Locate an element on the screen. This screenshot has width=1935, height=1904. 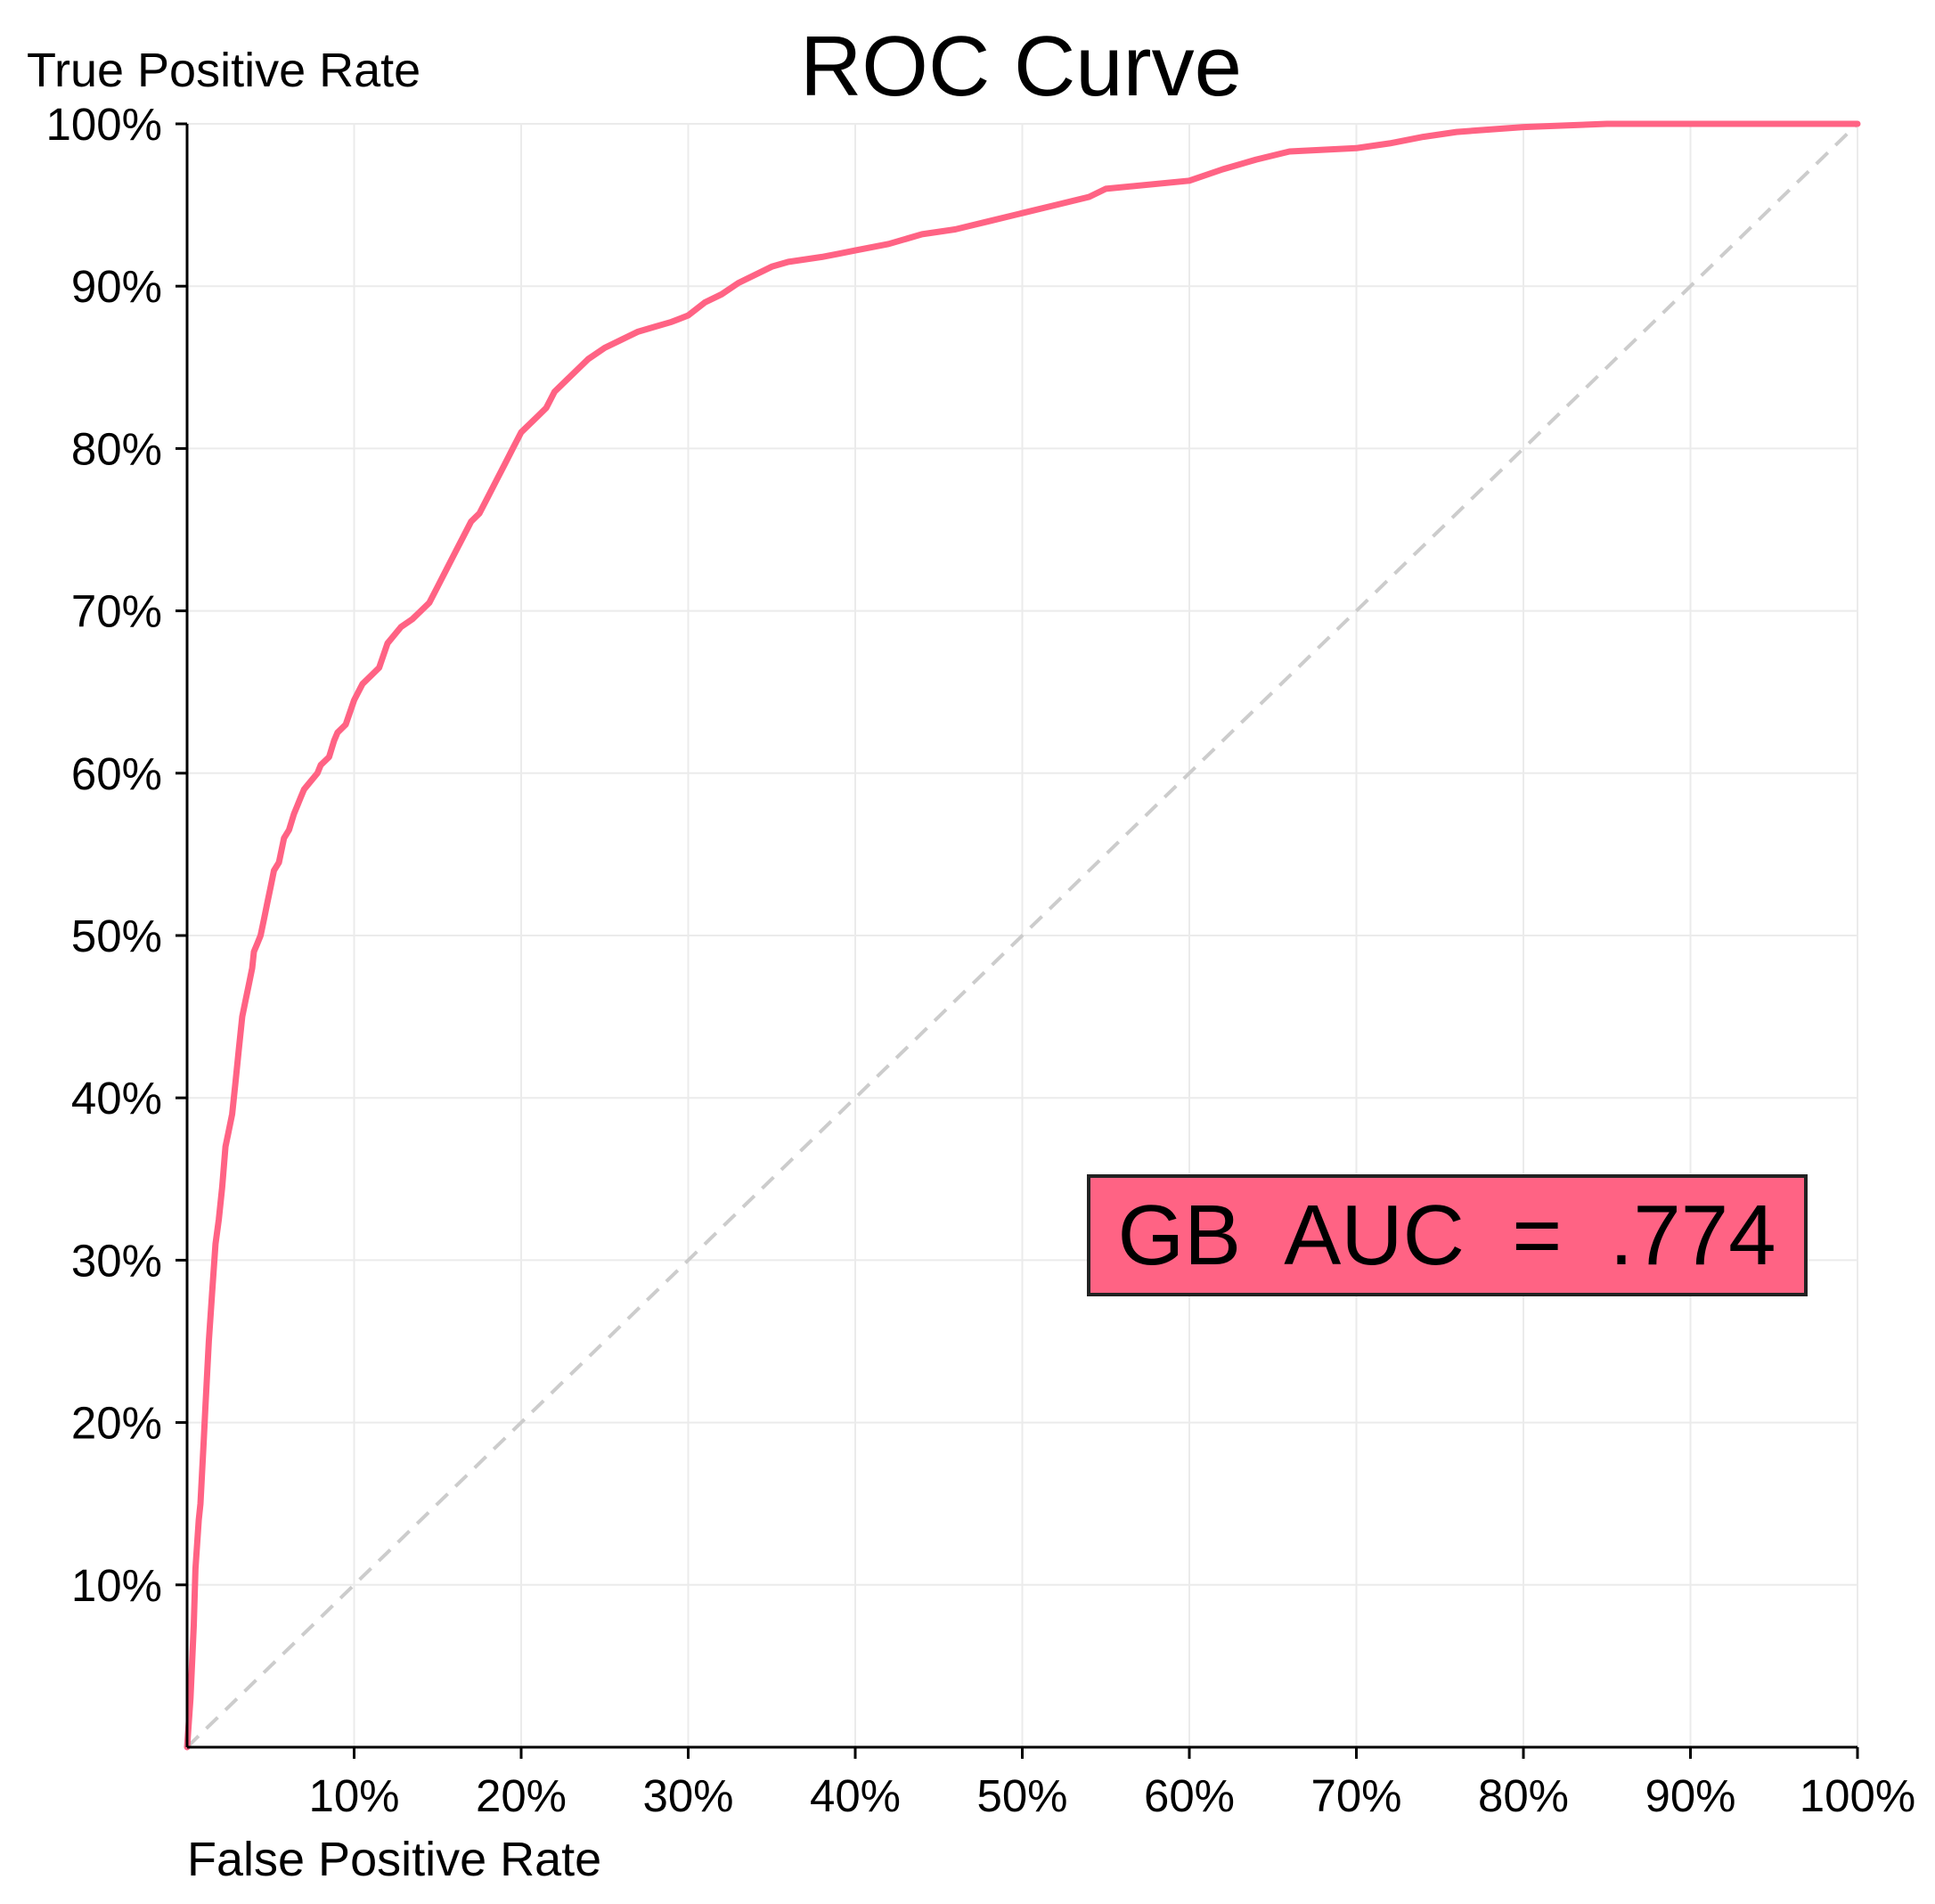
x-tick-label: 50% is located at coordinates (1021, 1795).